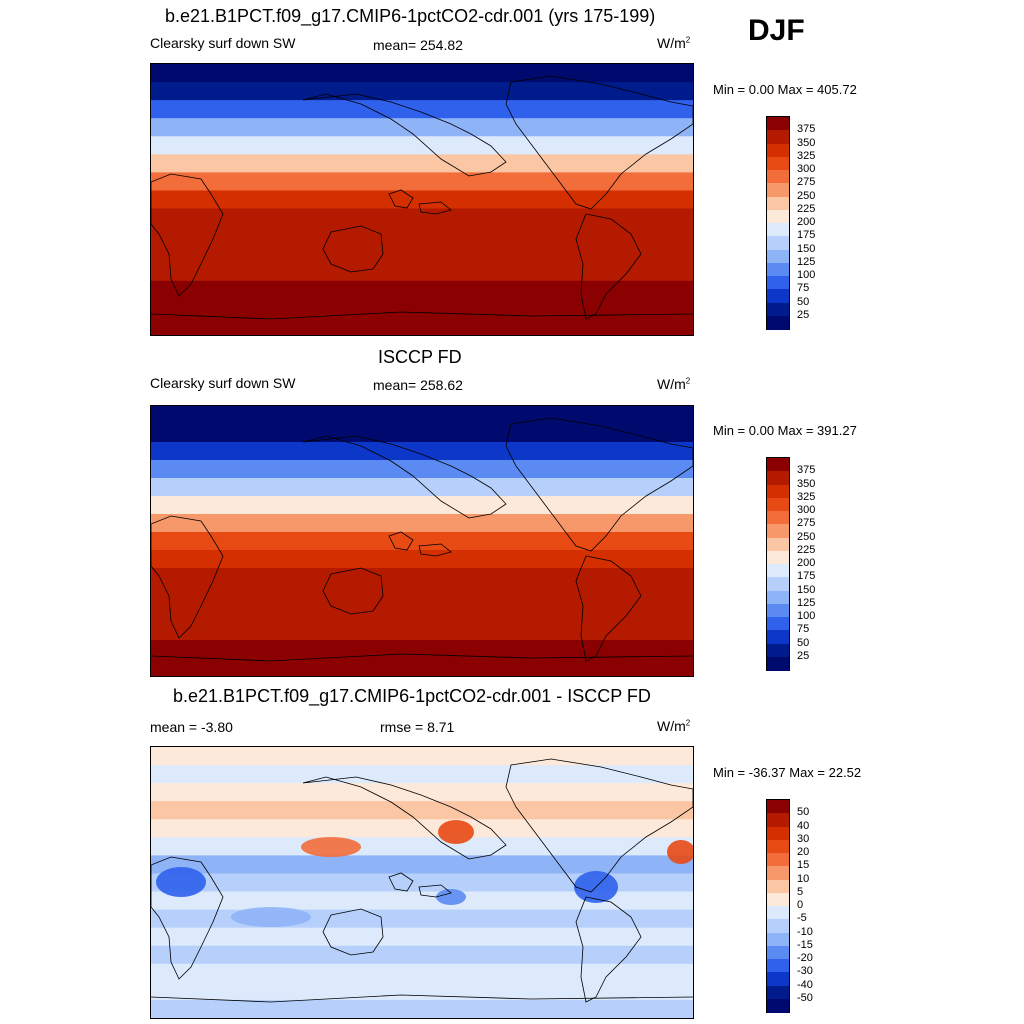 This screenshot has width=1024, height=1024. I want to click on colorbar-tick-label: -50, so click(805, 997).